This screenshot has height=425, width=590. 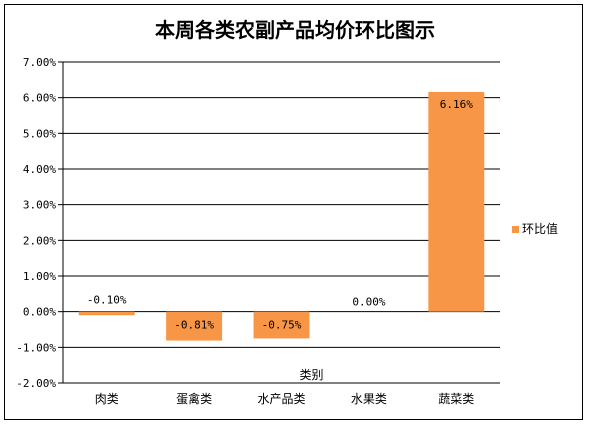 What do you see at coordinates (36, 383) in the screenshot?
I see `y-tick-label: -2.00%` at bounding box center [36, 383].